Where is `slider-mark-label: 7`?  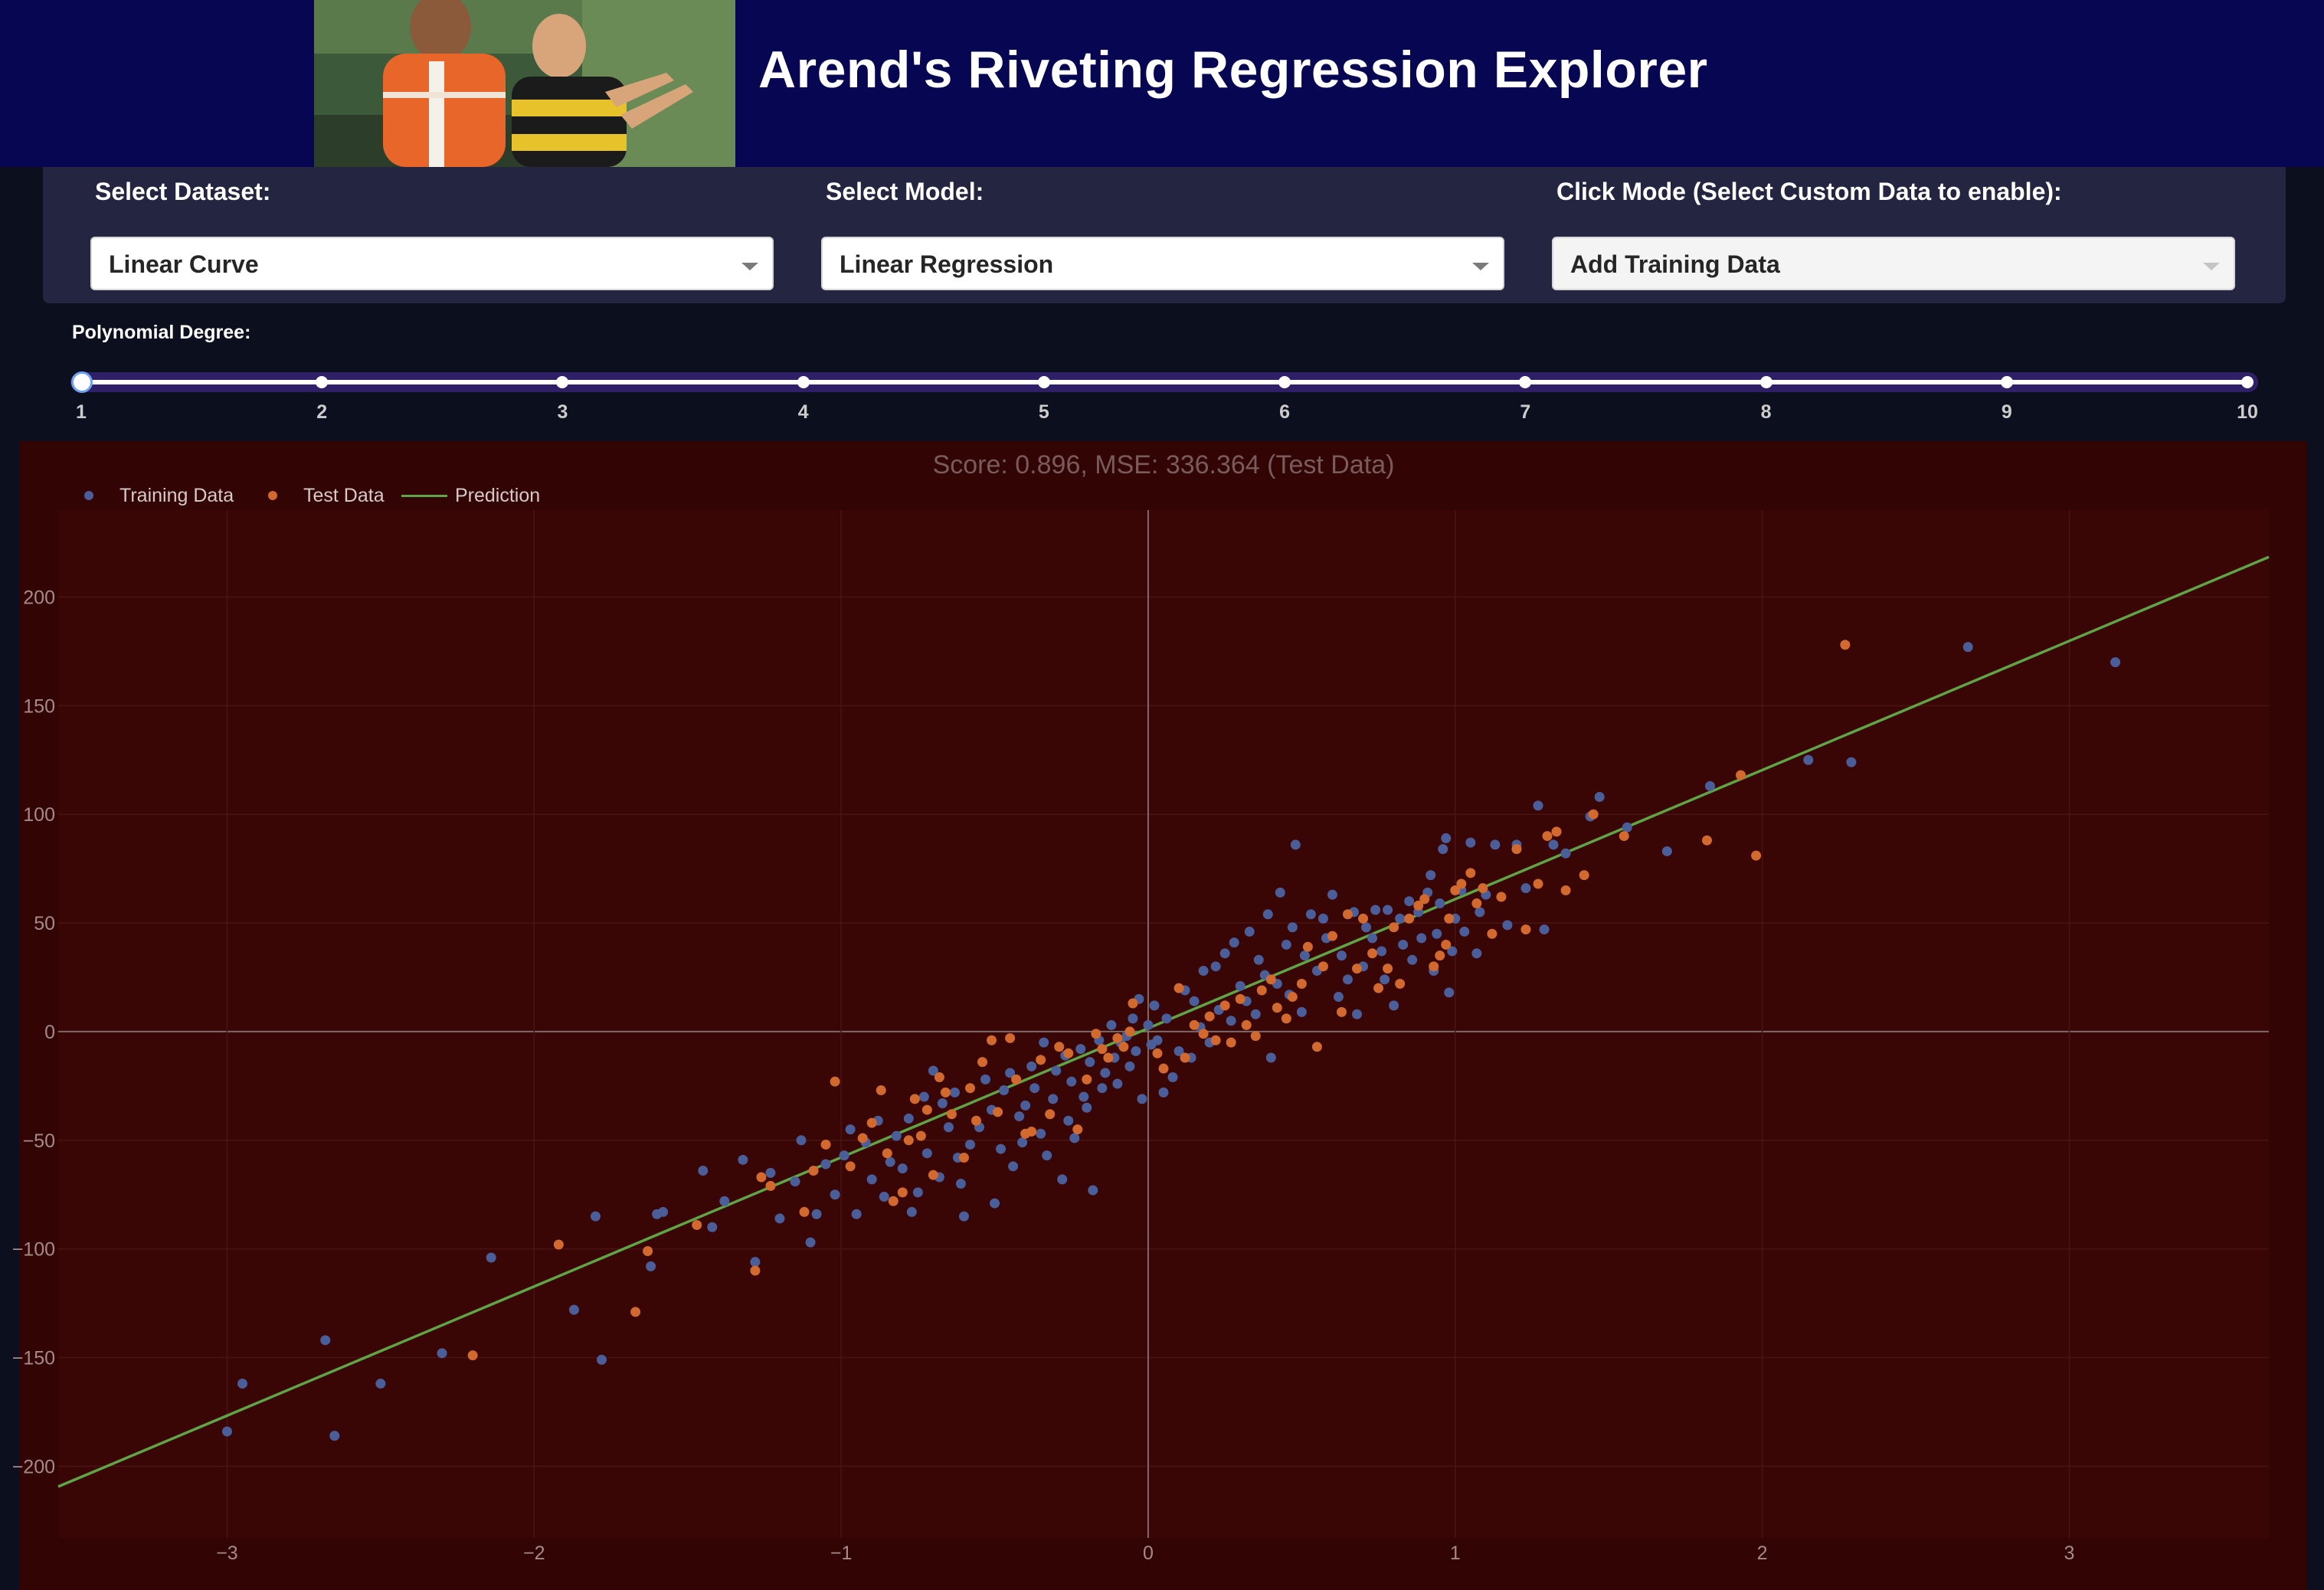
slider-mark-label: 7 is located at coordinates (1525, 412).